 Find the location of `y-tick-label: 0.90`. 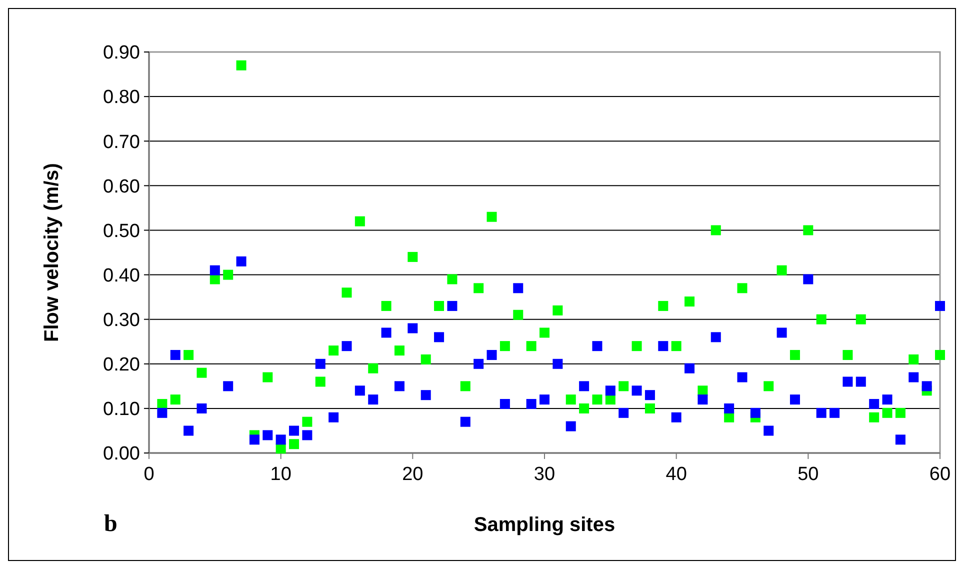

y-tick-label: 0.90 is located at coordinates (121, 53).